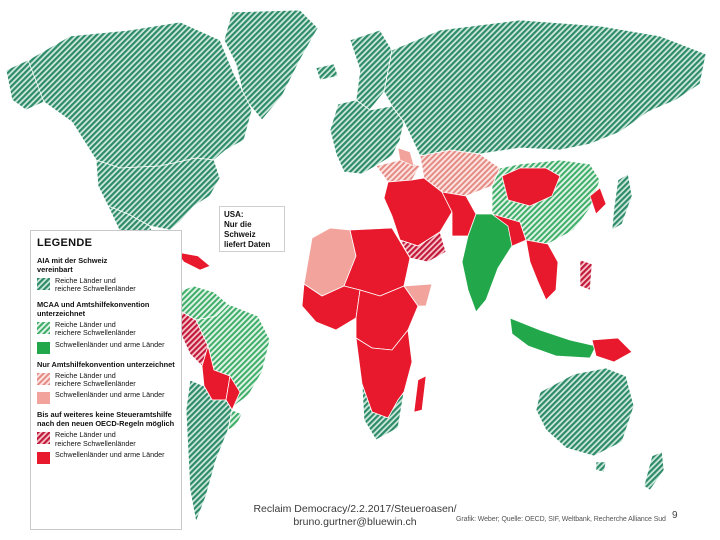  I want to click on region-japan, so click(622, 202).